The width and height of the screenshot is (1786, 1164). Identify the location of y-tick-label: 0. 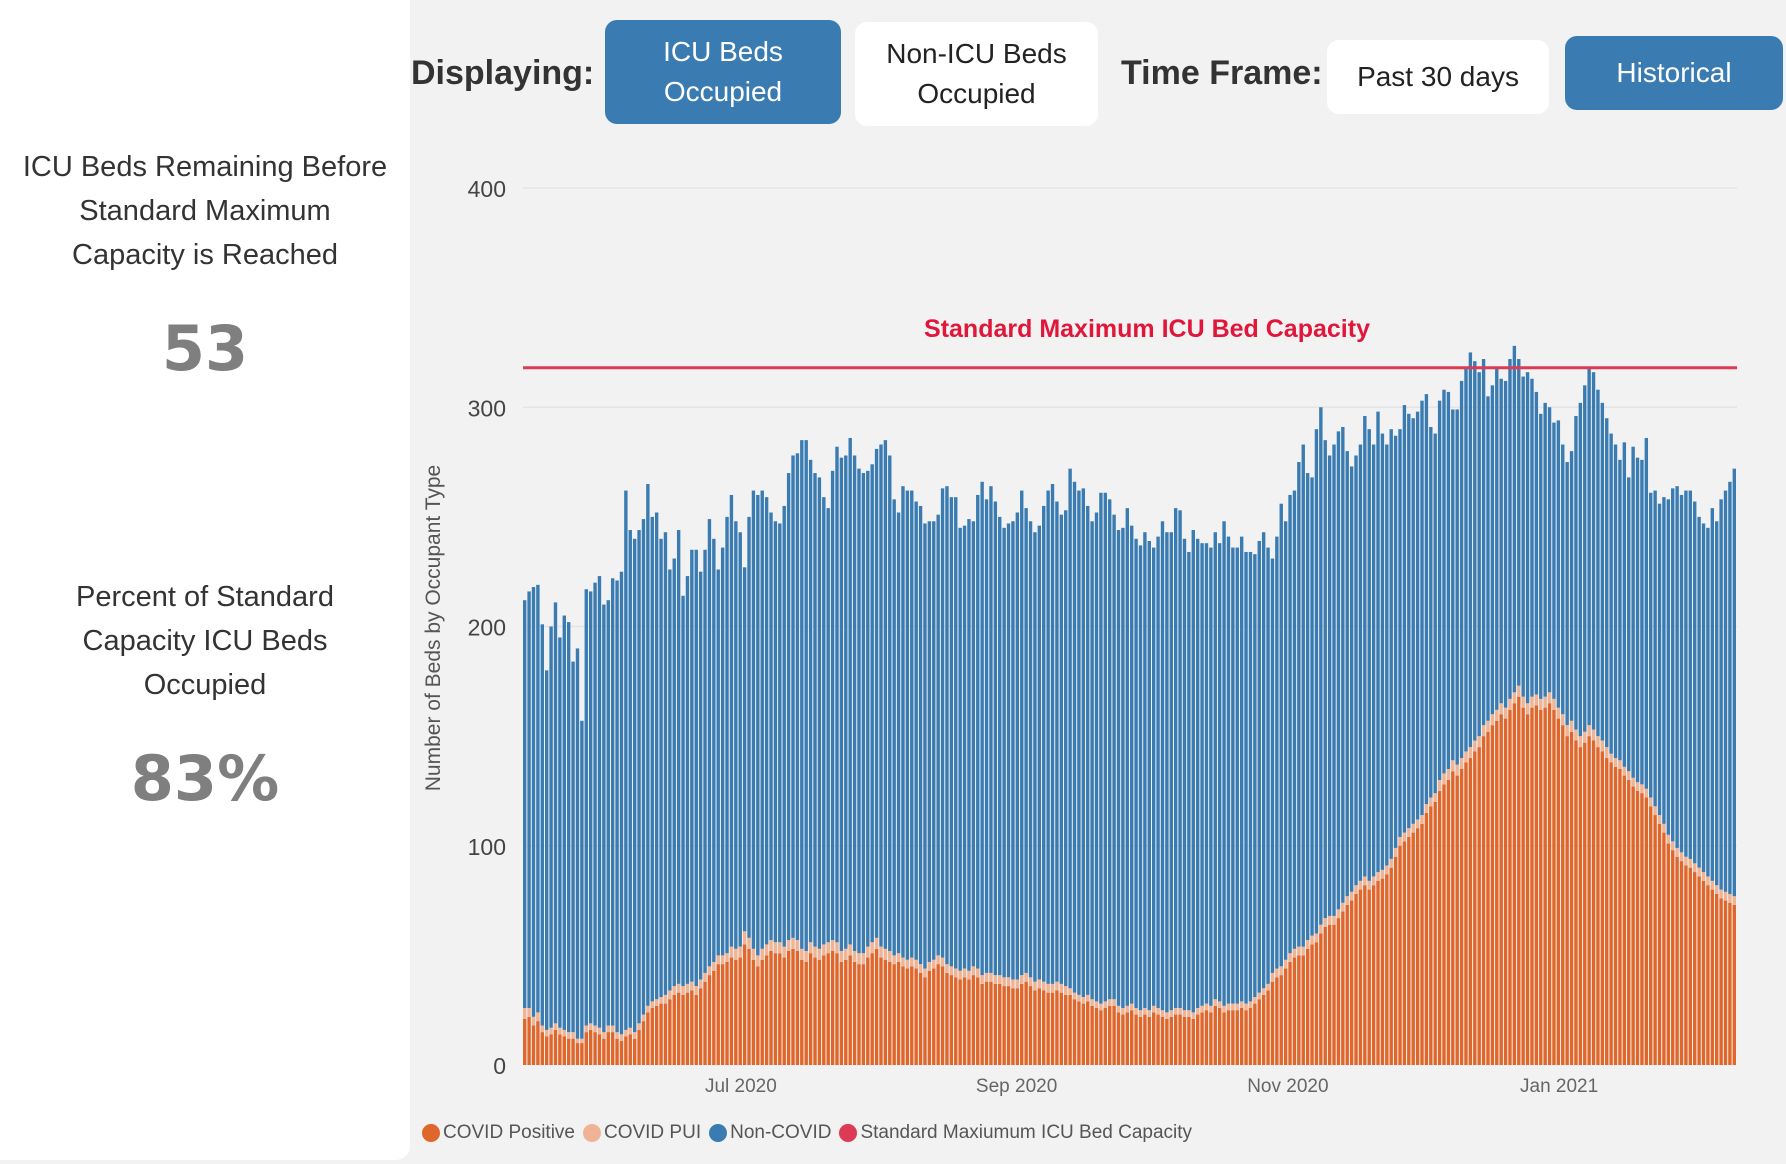
(499, 1066).